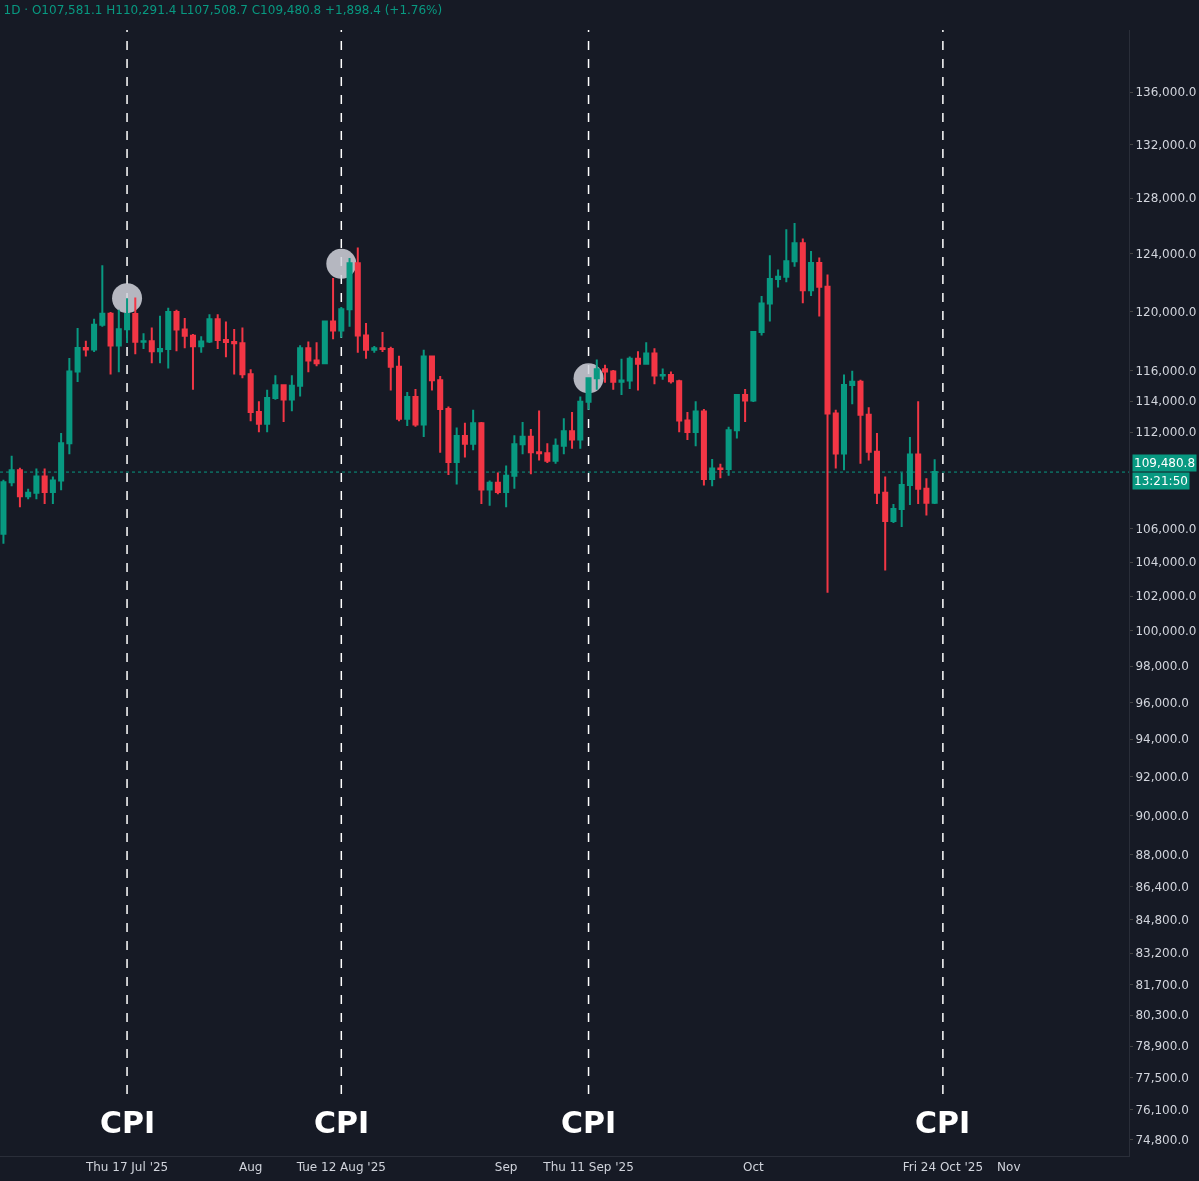 Image resolution: width=1199 pixels, height=1181 pixels. I want to click on x-tick-label: Oct, so click(753, 1167).